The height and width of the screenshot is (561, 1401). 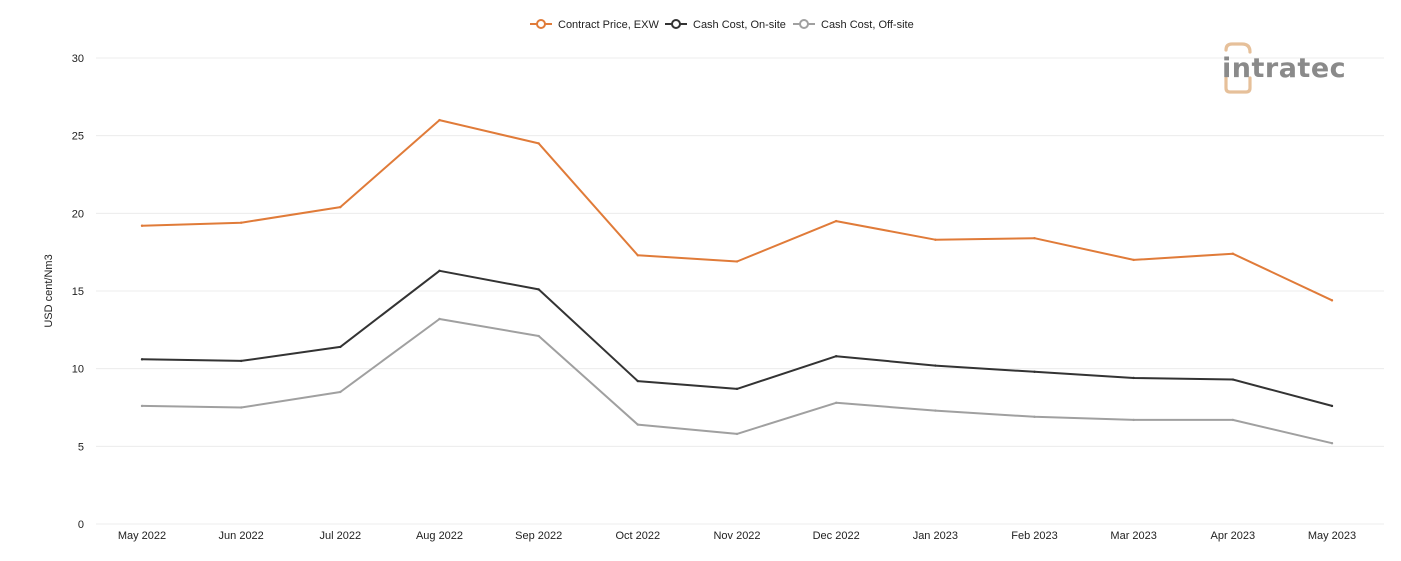 I want to click on x-tick-label: Oct 2022, so click(x=638, y=536).